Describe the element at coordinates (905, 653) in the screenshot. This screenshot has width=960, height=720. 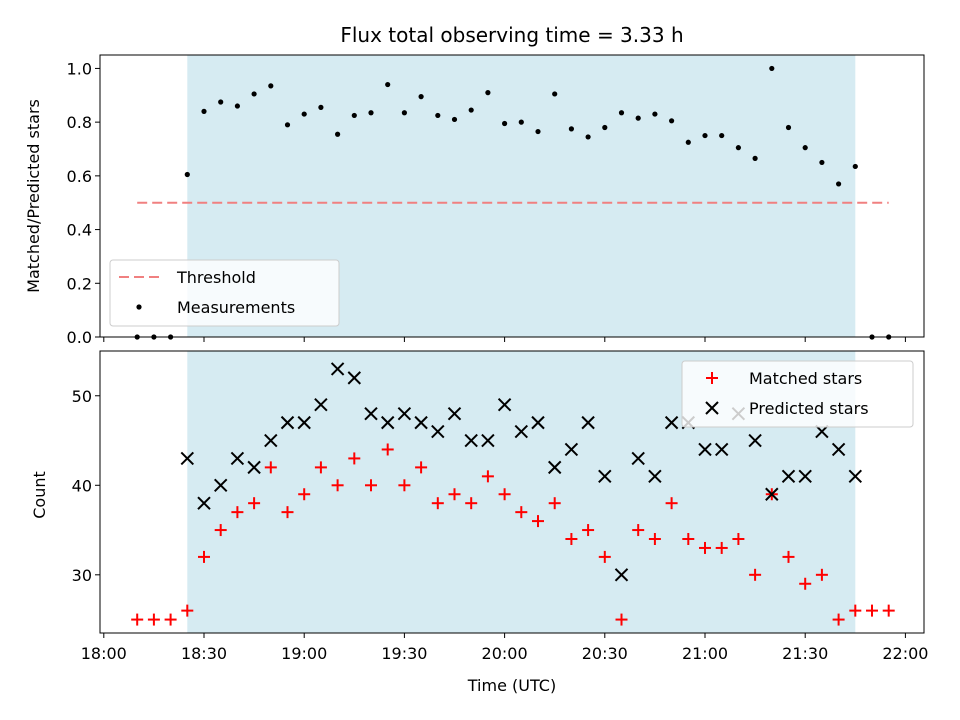
I see `x-tick-label: 22:00` at that location.